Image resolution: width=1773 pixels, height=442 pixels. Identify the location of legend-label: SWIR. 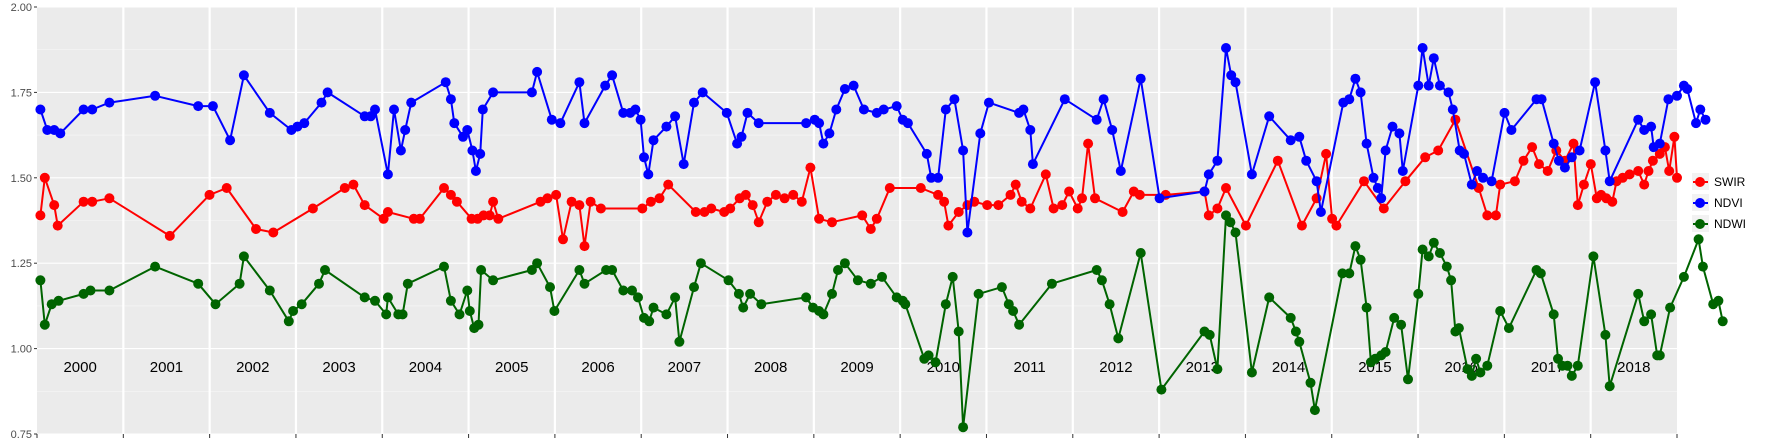
(1730, 182).